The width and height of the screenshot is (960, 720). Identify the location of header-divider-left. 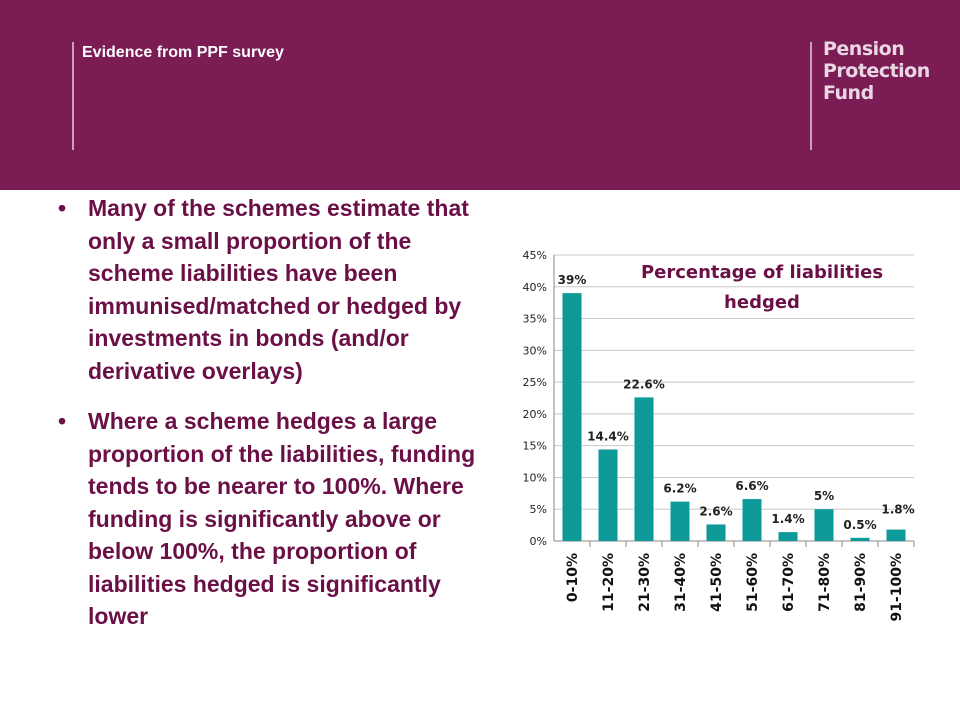
(73, 96).